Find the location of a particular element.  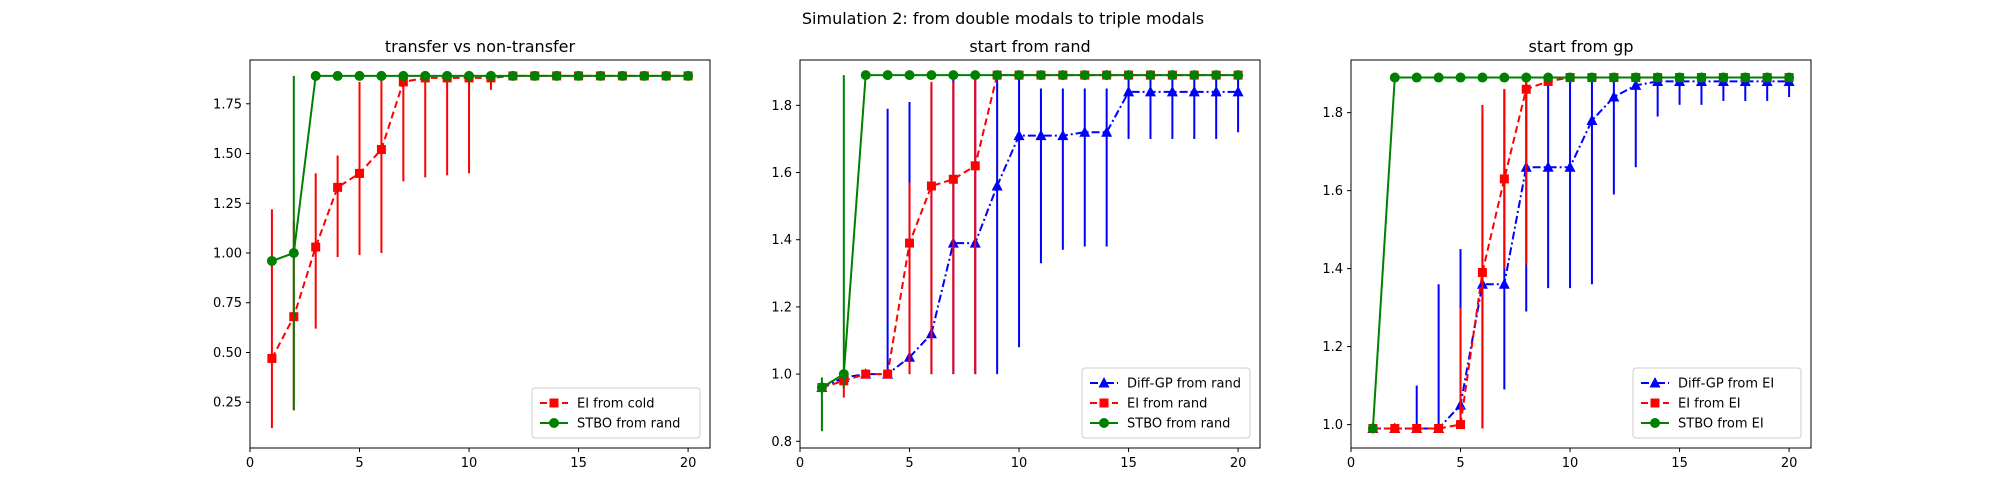

y-tick-label: 0.75 is located at coordinates (227, 303).